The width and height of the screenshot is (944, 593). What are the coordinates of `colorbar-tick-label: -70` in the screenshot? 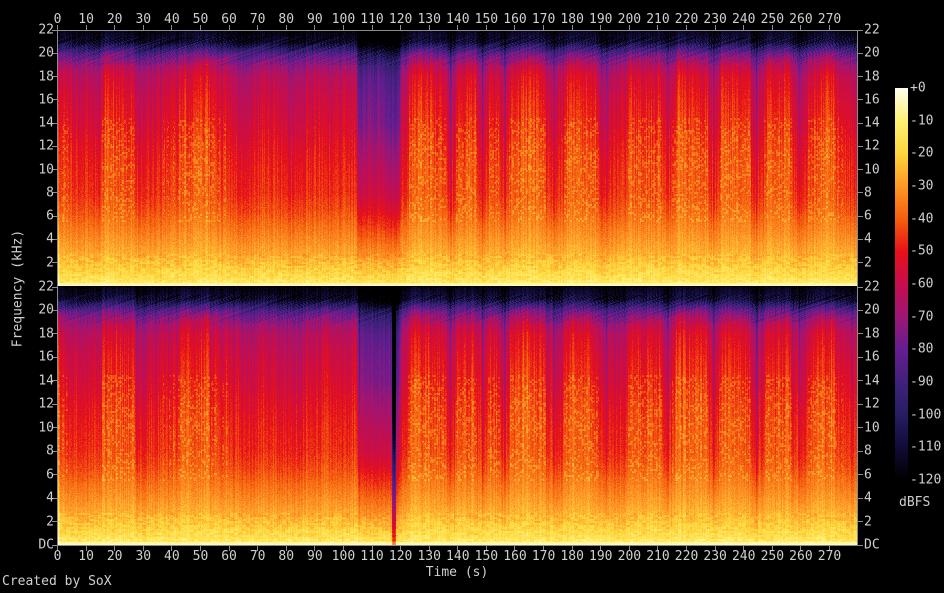 It's located at (922, 317).